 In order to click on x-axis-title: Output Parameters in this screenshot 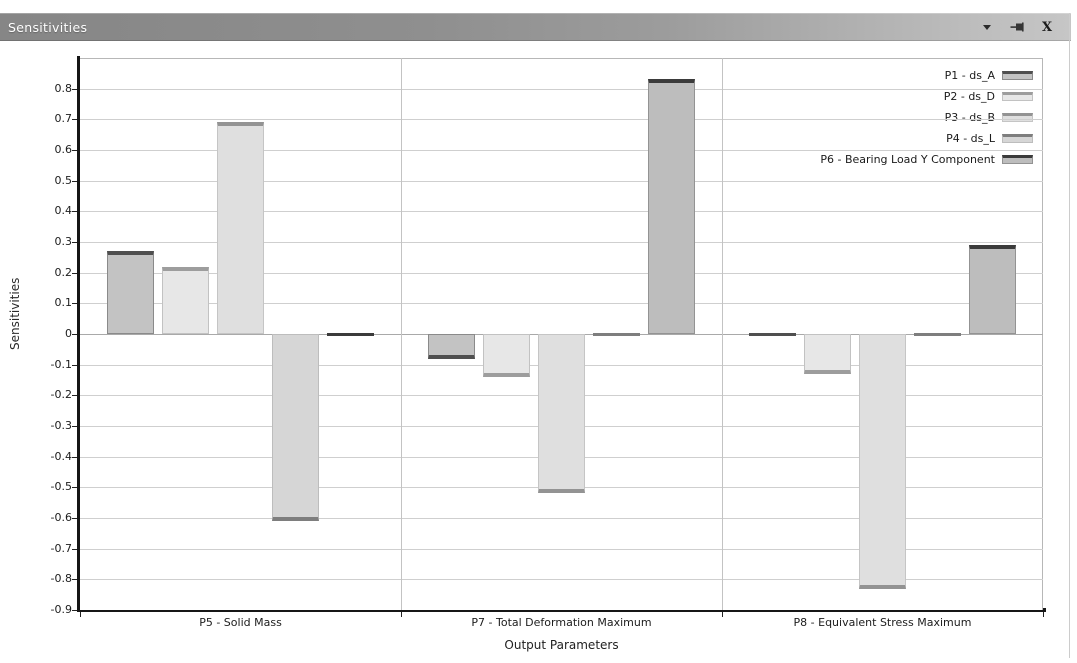, I will do `click(561, 645)`.